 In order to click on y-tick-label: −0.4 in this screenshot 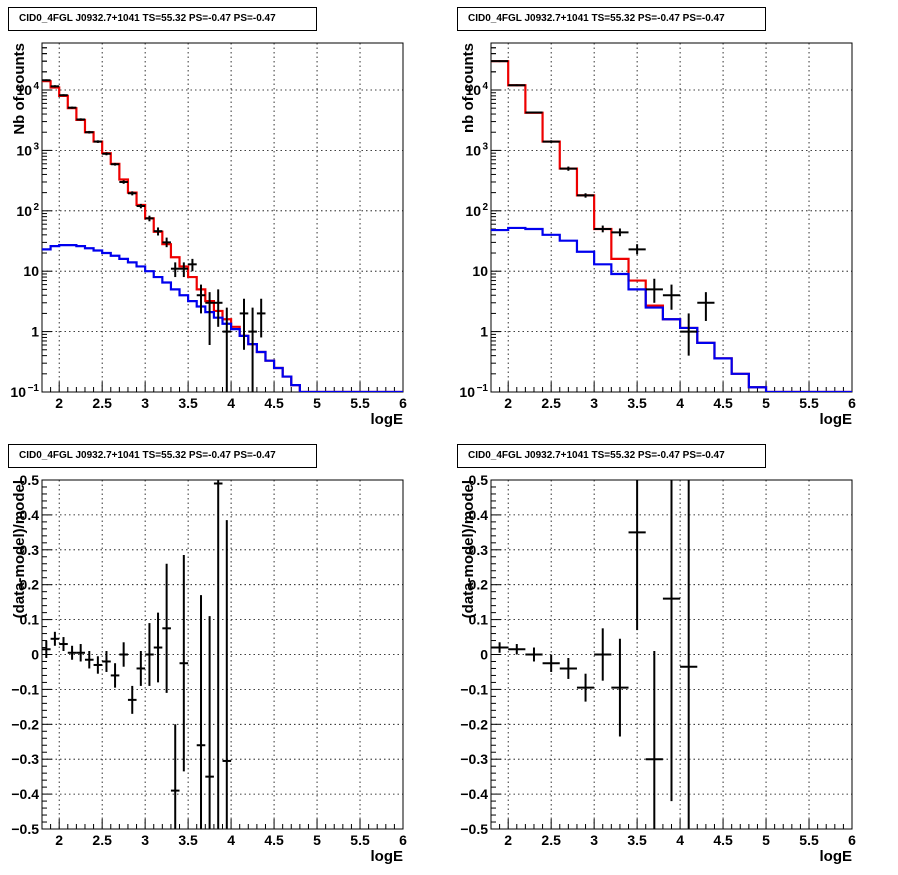, I will do `click(474, 794)`.